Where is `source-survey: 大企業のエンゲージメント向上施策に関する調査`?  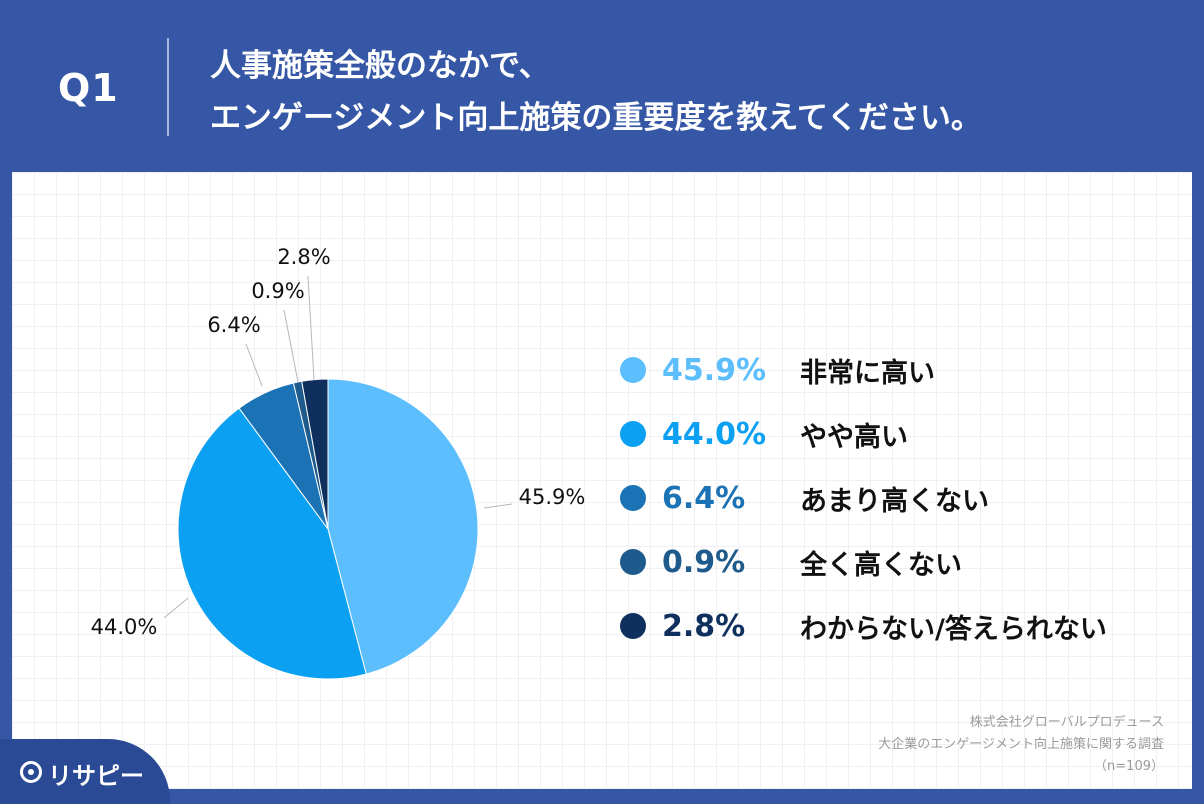 source-survey: 大企業のエンゲージメント向上施策に関する調査 is located at coordinates (1021, 744).